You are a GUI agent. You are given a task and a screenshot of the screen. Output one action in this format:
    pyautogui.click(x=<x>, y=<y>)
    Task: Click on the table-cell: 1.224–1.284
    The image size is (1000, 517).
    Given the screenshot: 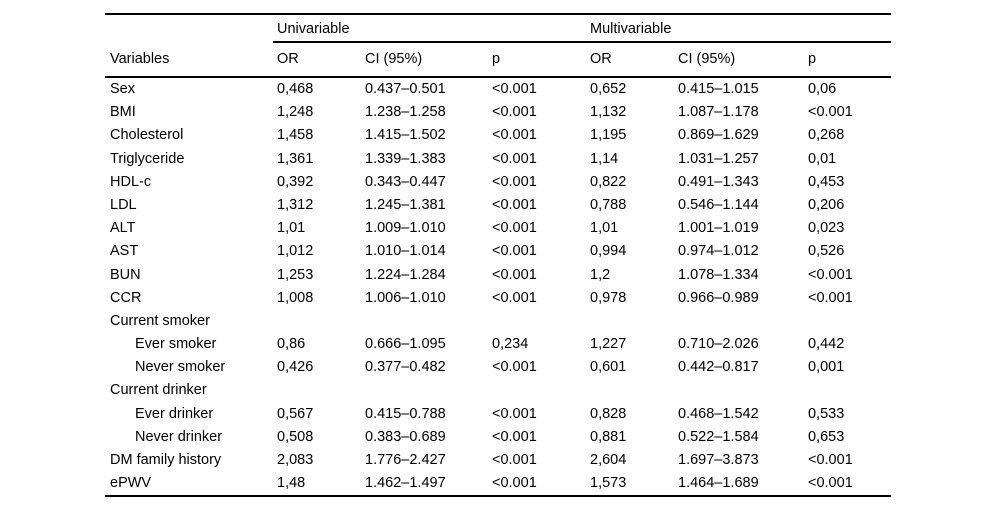 What is the action you would take?
    pyautogui.click(x=405, y=274)
    